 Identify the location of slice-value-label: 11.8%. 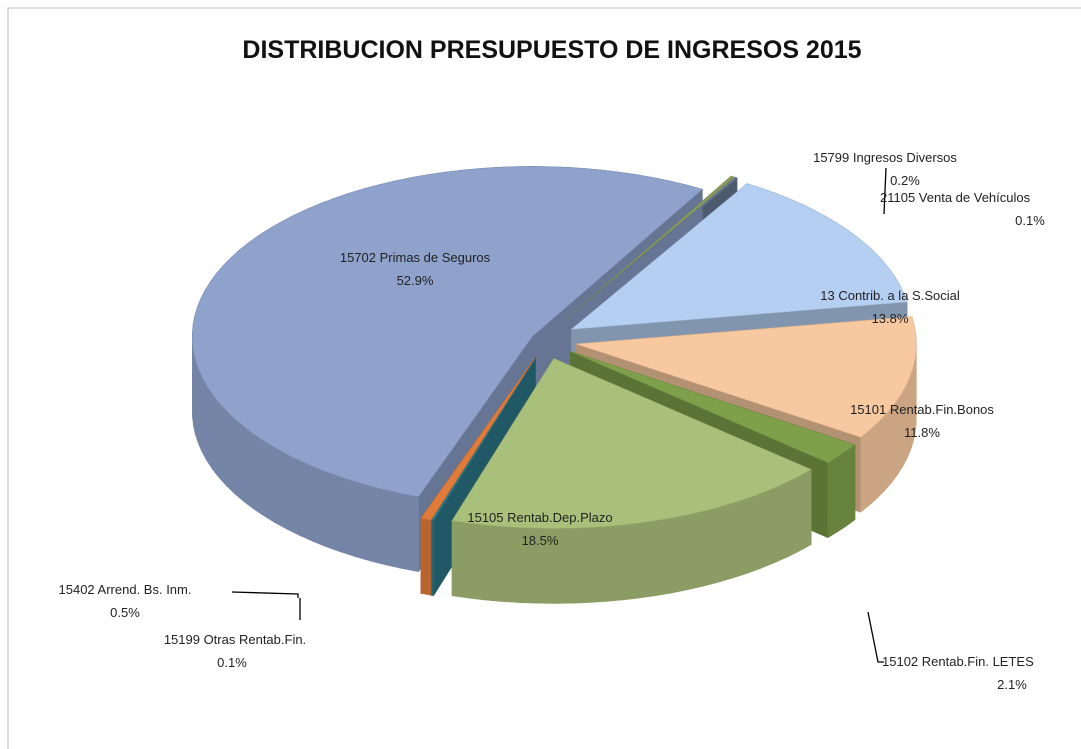
(922, 432).